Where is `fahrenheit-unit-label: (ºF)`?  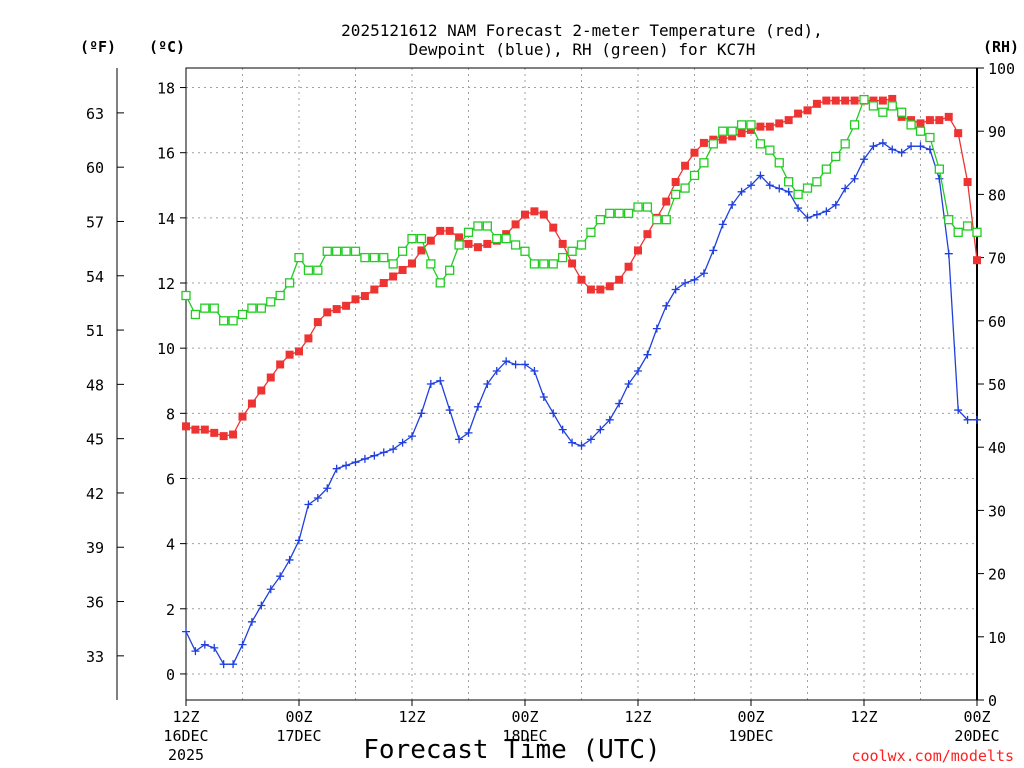 fahrenheit-unit-label: (ºF) is located at coordinates (98, 47).